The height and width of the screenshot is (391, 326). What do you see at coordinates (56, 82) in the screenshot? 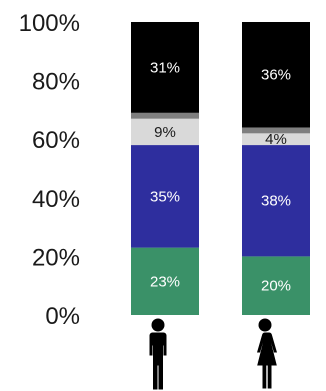
I see `y-tick-label: 80%` at bounding box center [56, 82].